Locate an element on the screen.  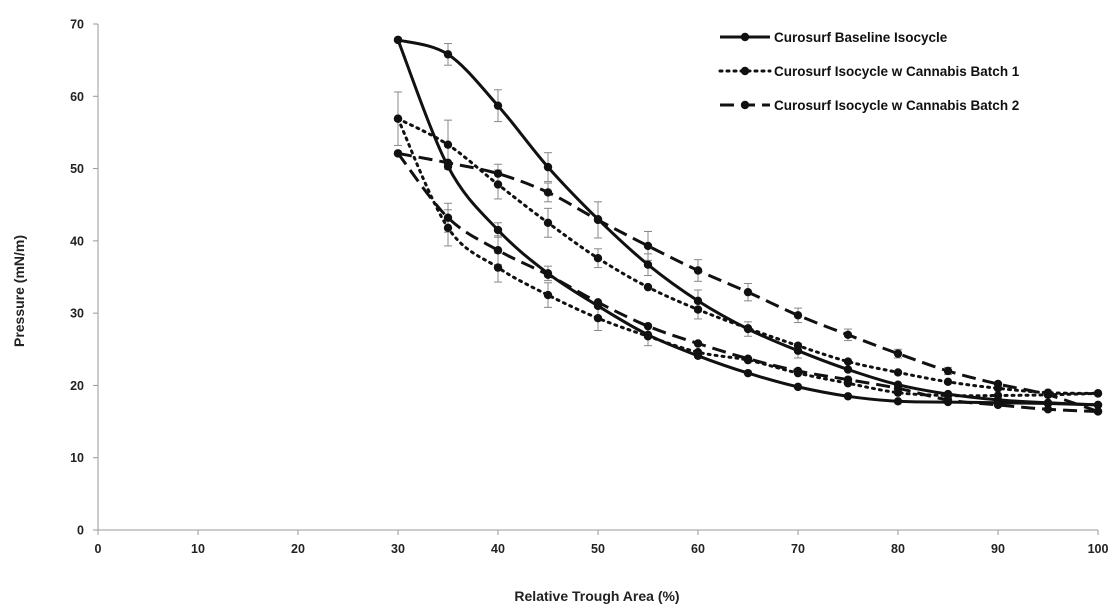
y-tick-label: 0 is located at coordinates (80, 531).